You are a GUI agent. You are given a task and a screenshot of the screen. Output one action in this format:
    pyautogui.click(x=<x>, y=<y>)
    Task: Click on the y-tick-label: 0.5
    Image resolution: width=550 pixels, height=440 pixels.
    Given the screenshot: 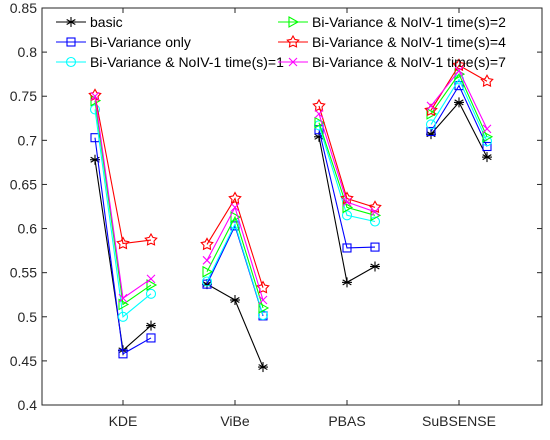 What is the action you would take?
    pyautogui.click(x=28, y=317)
    